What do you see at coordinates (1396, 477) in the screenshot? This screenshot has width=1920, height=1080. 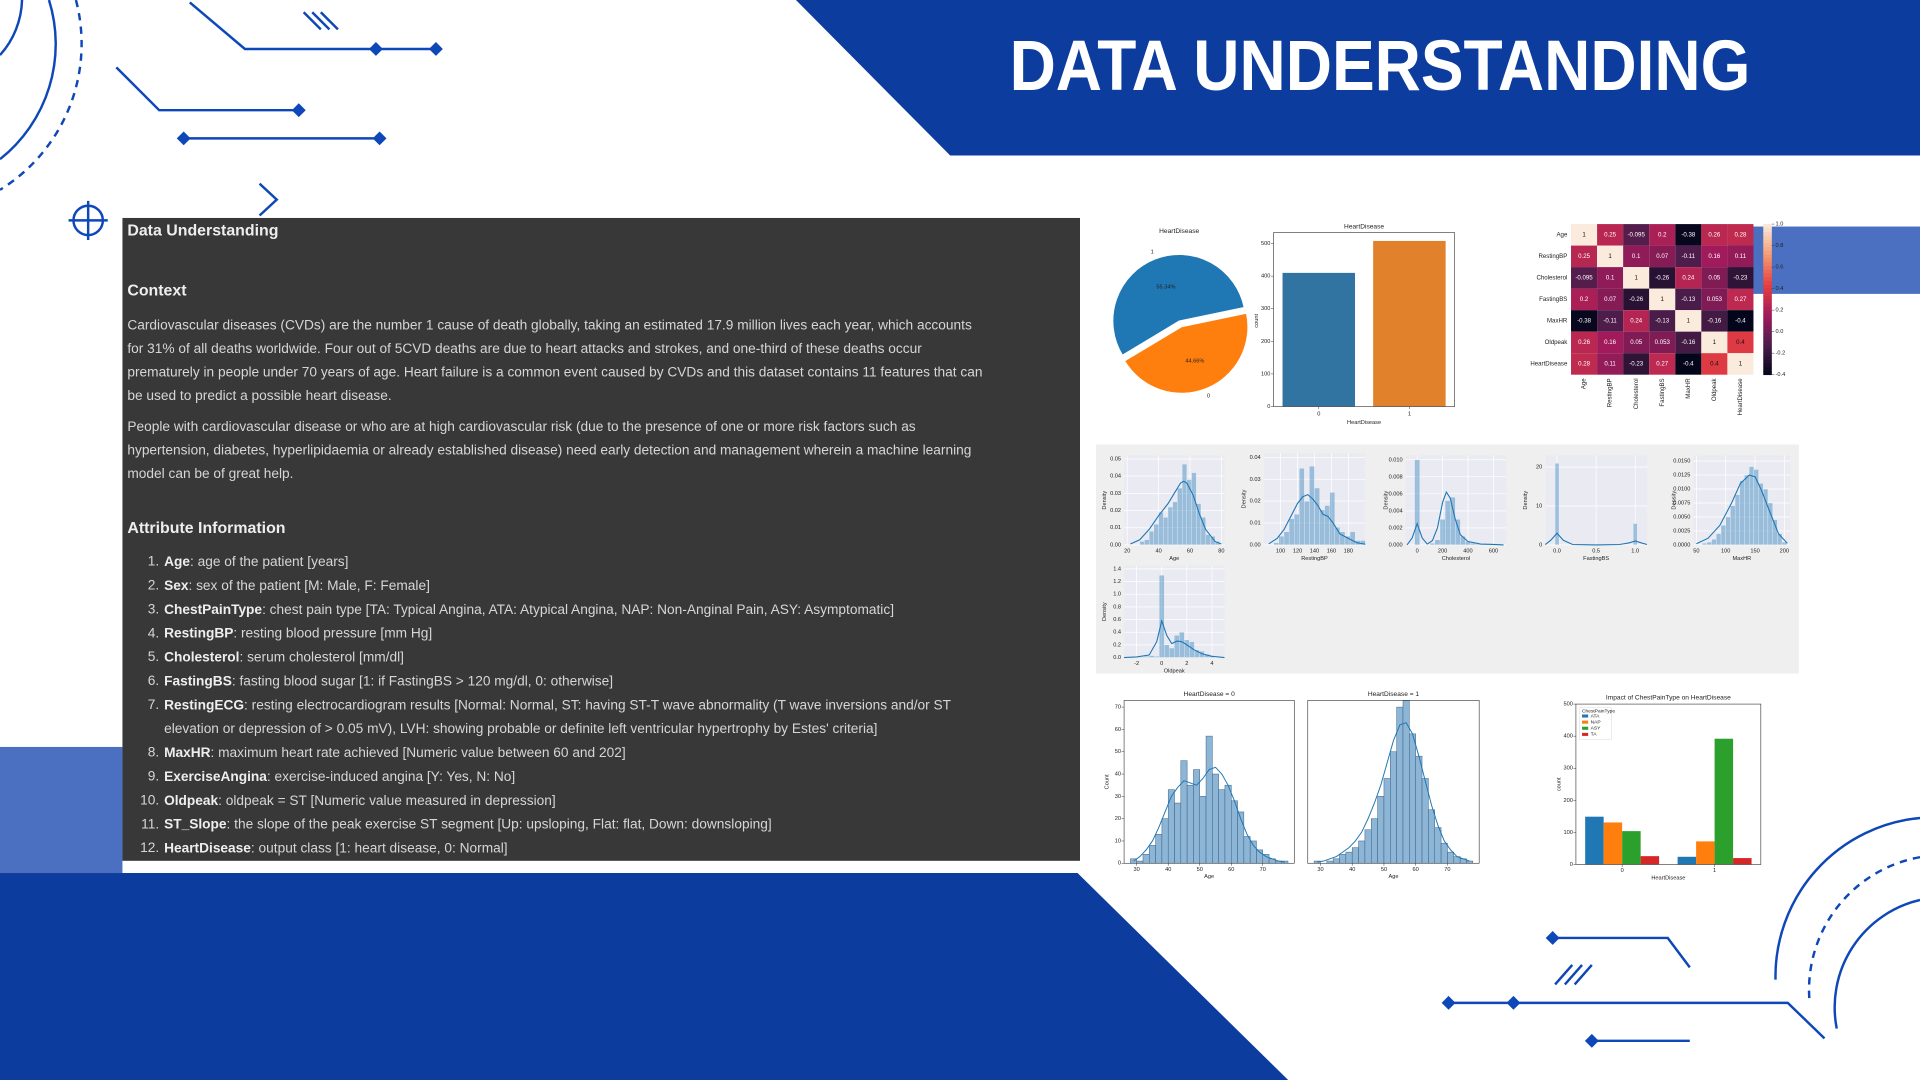 I see `y-tick-label: 0.008` at bounding box center [1396, 477].